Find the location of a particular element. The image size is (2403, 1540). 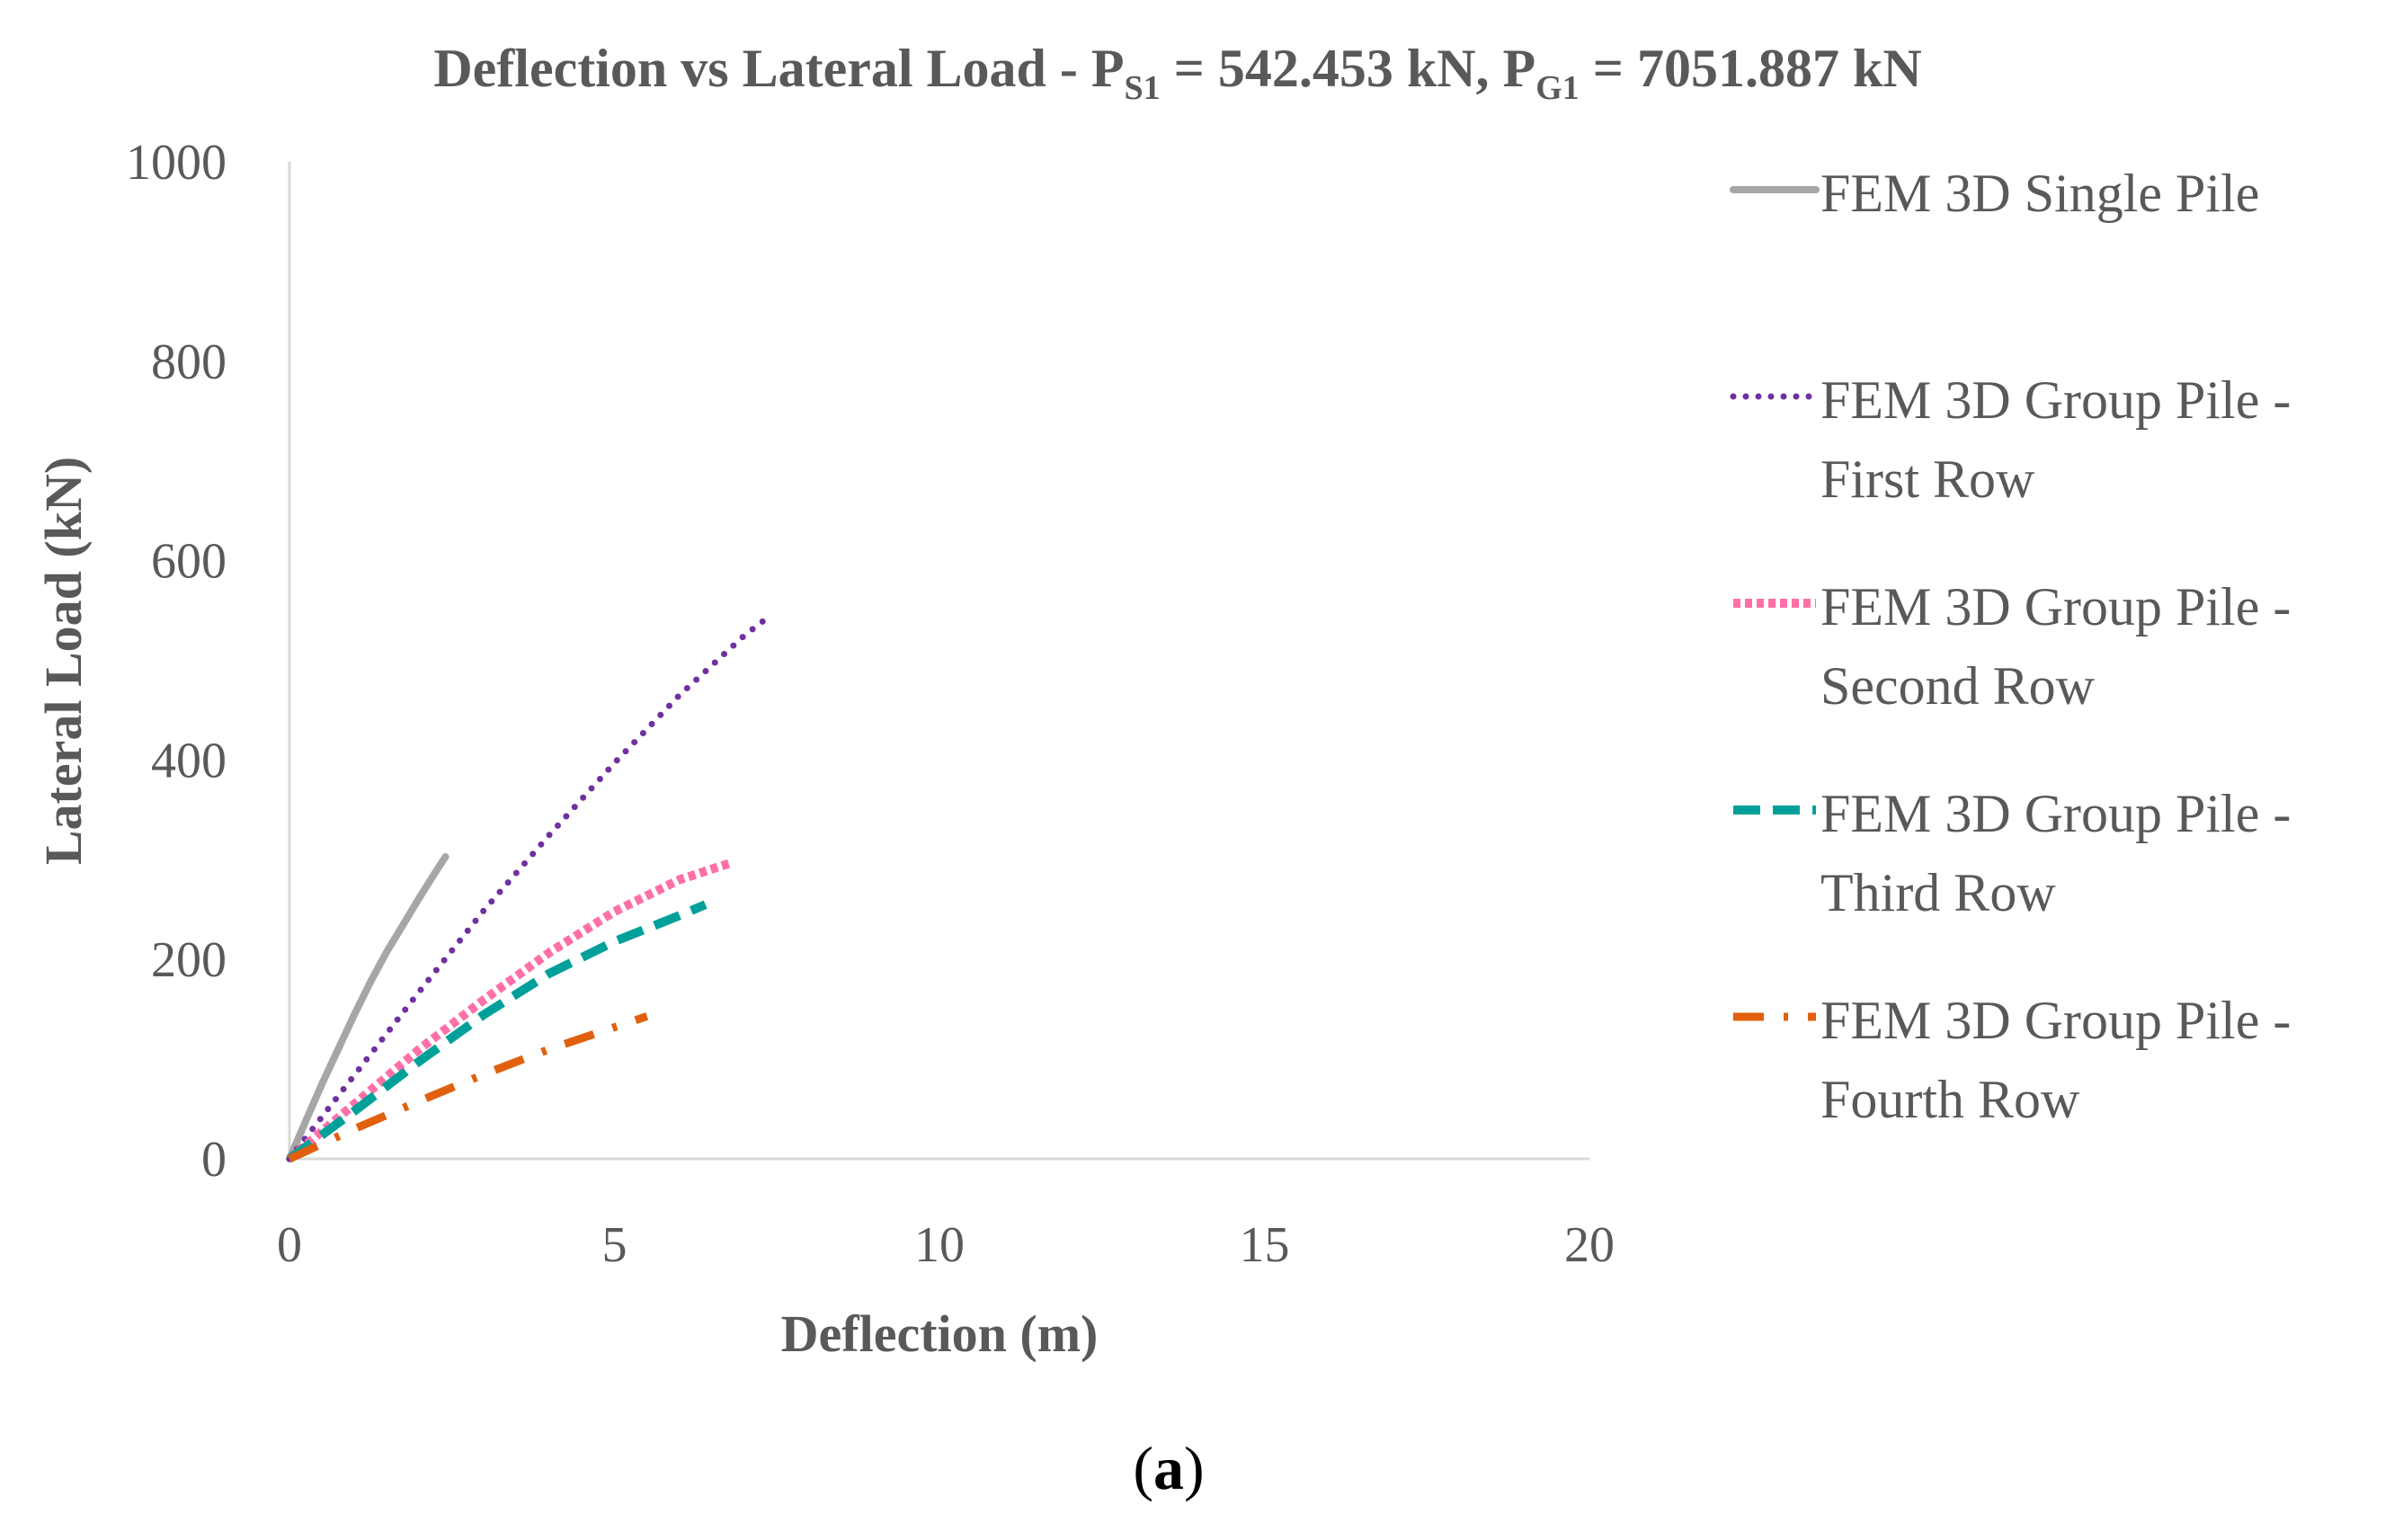

y-tick-labels: 0 200 400 600 800 1000 is located at coordinates (176, 661).